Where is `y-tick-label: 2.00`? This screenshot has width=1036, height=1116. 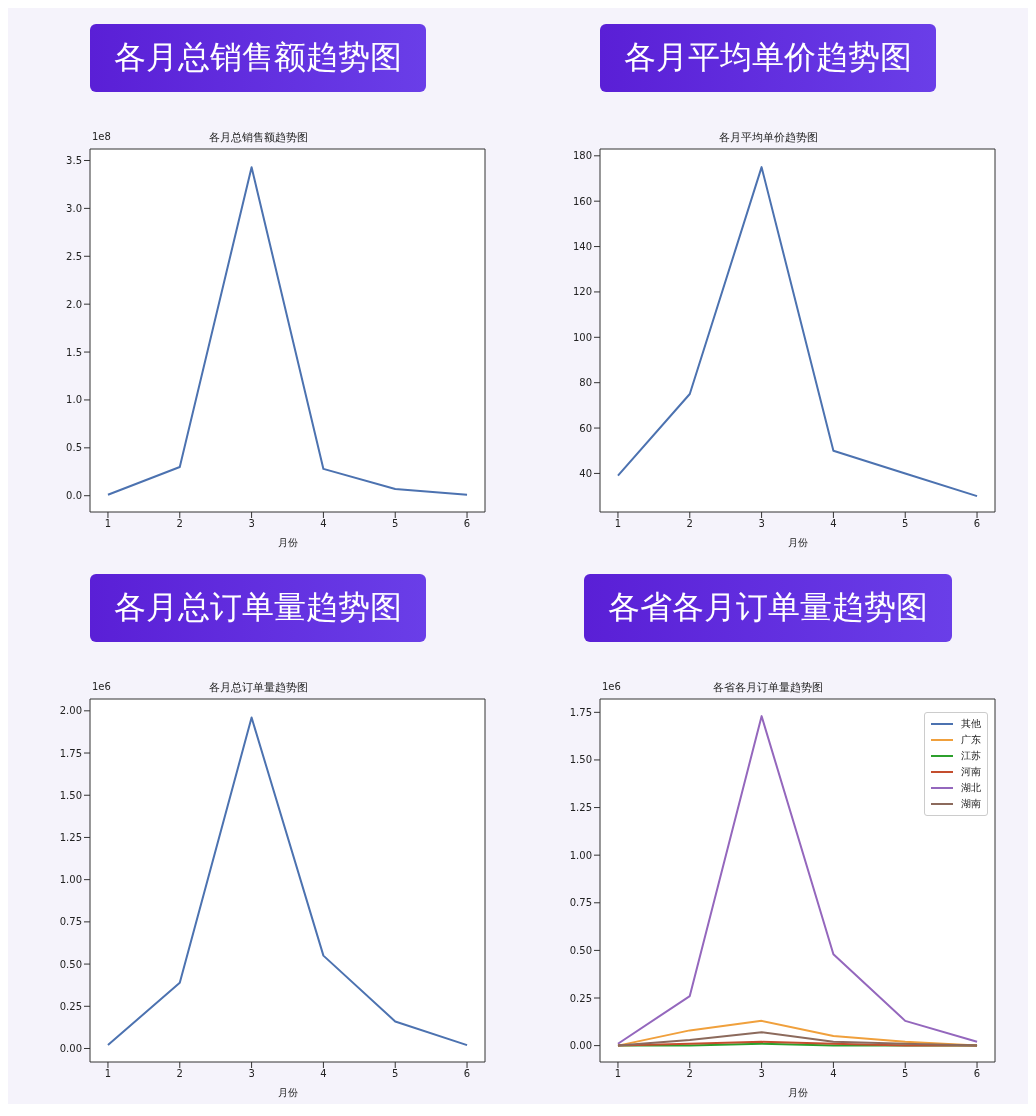
y-tick-label: 2.00 is located at coordinates (70, 711).